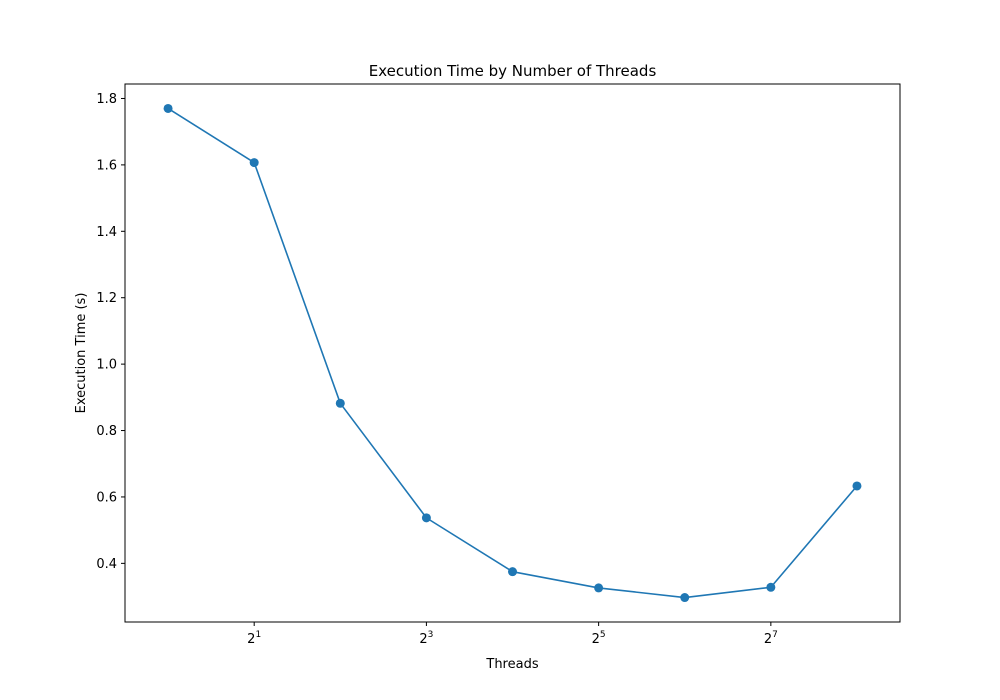 This screenshot has width=1000, height=700. I want to click on x-tick-label: 27, so click(771, 638).